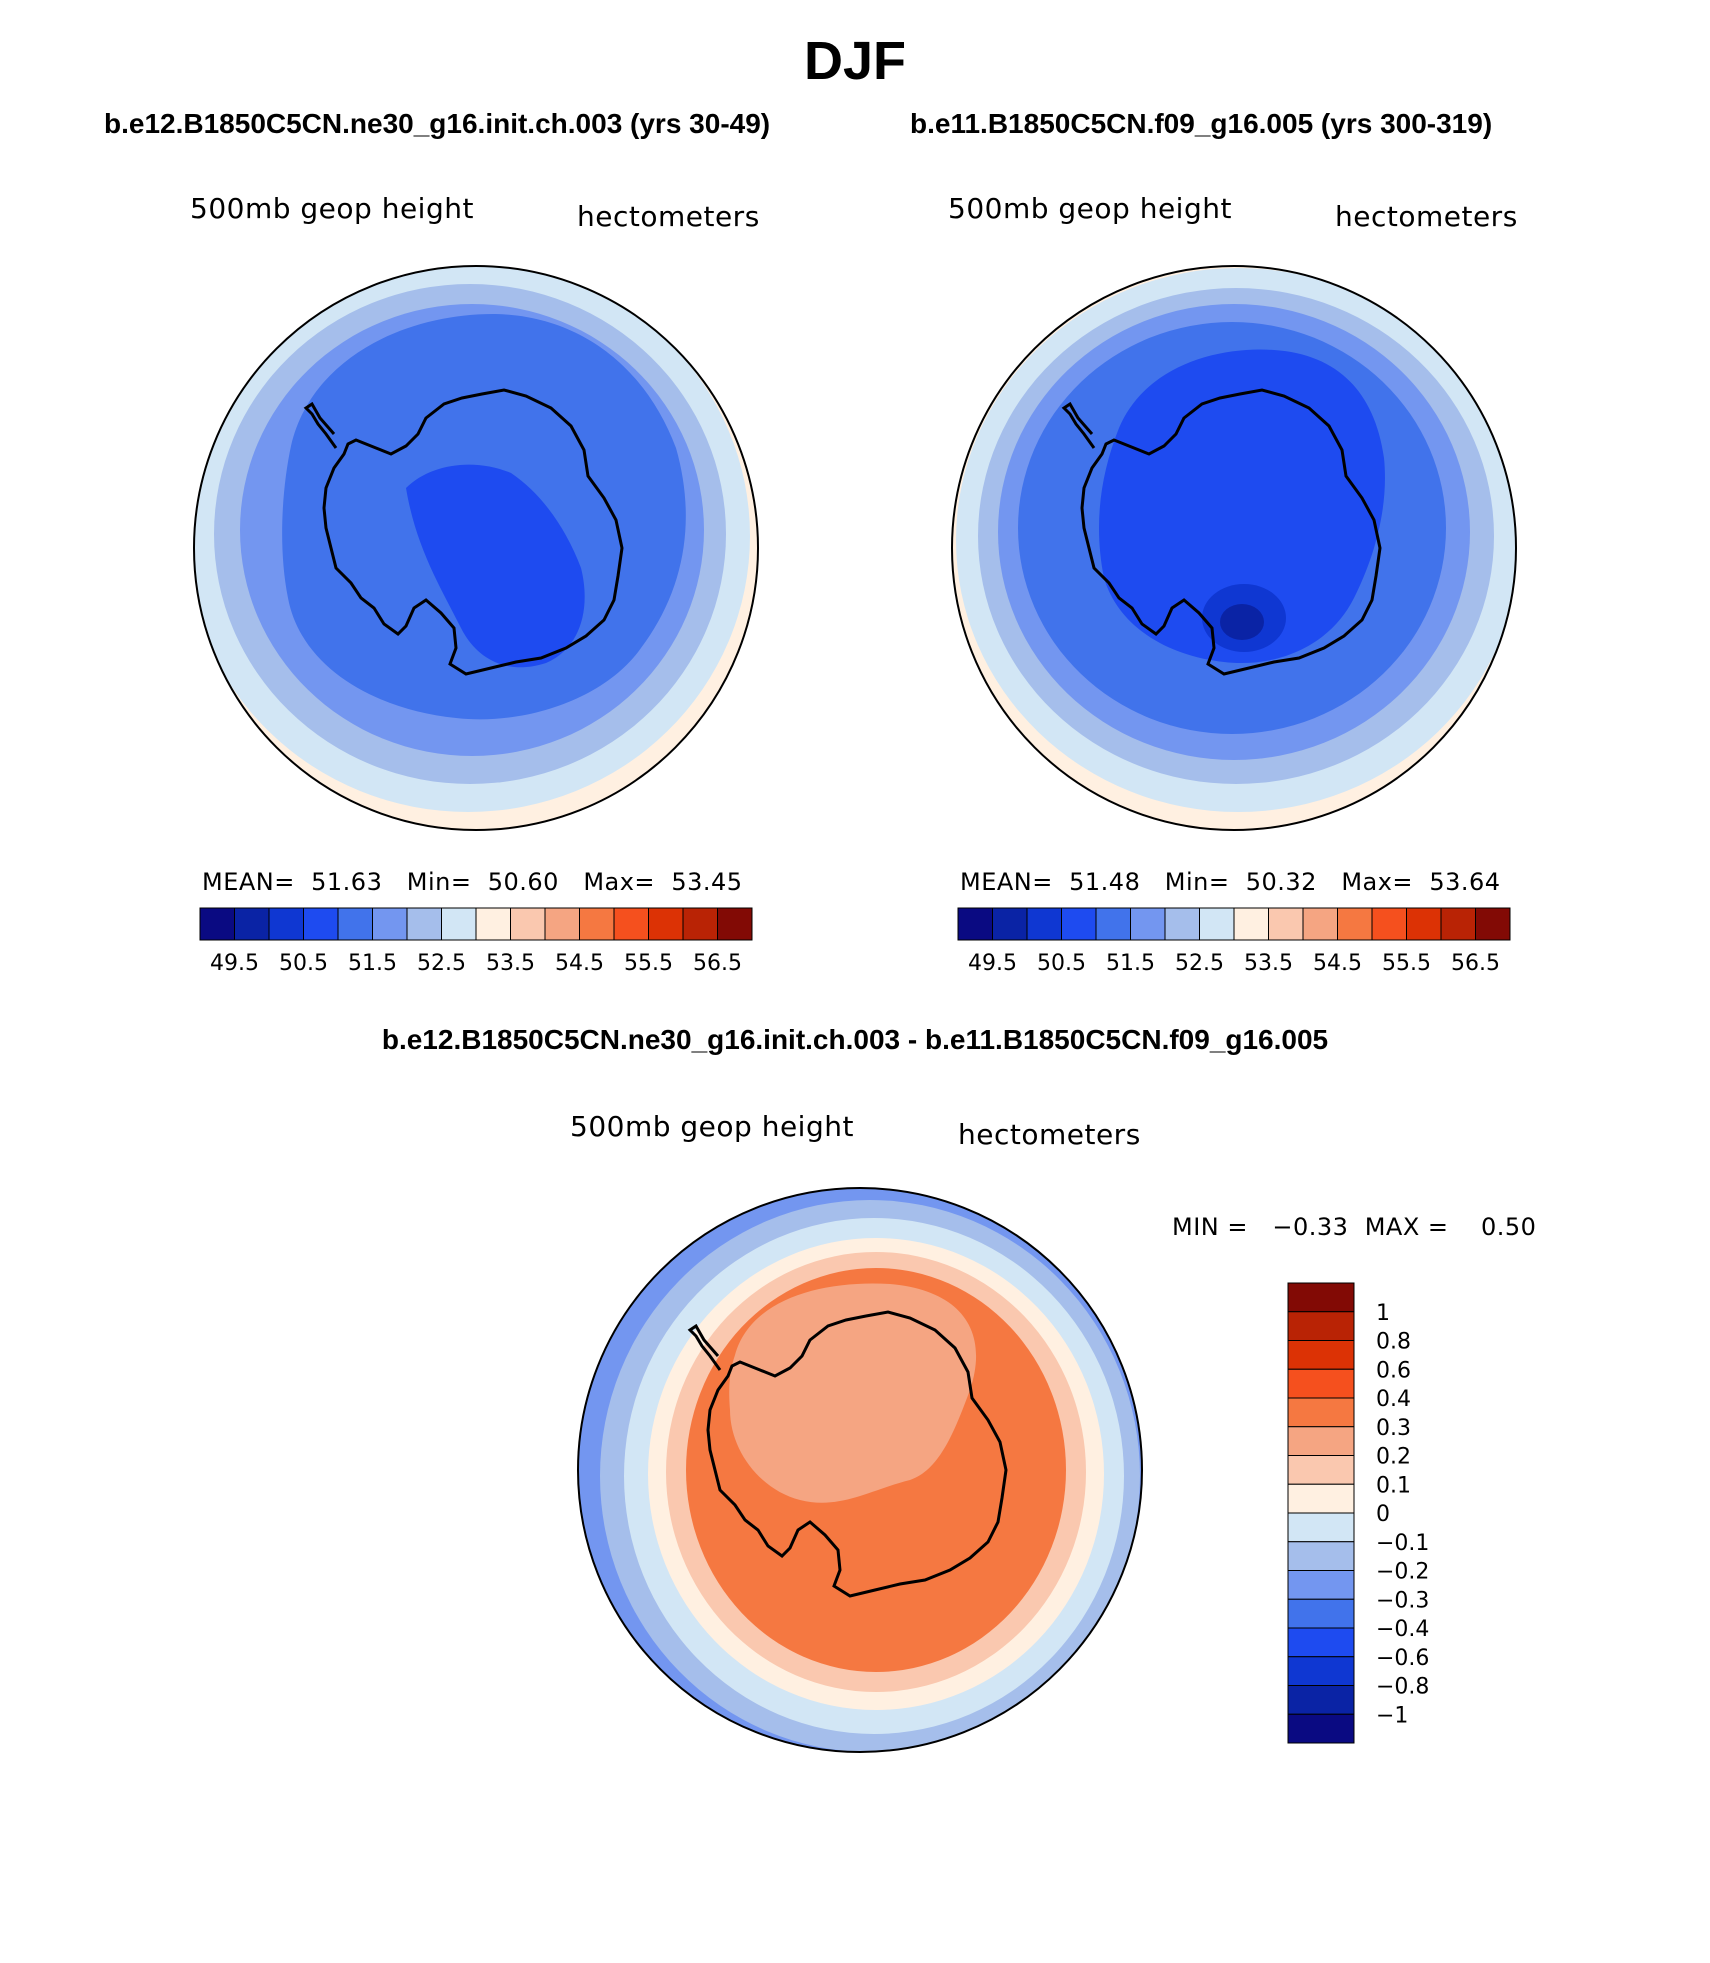  I want to click on right-mean-label: MEAN=, so click(1006, 882).